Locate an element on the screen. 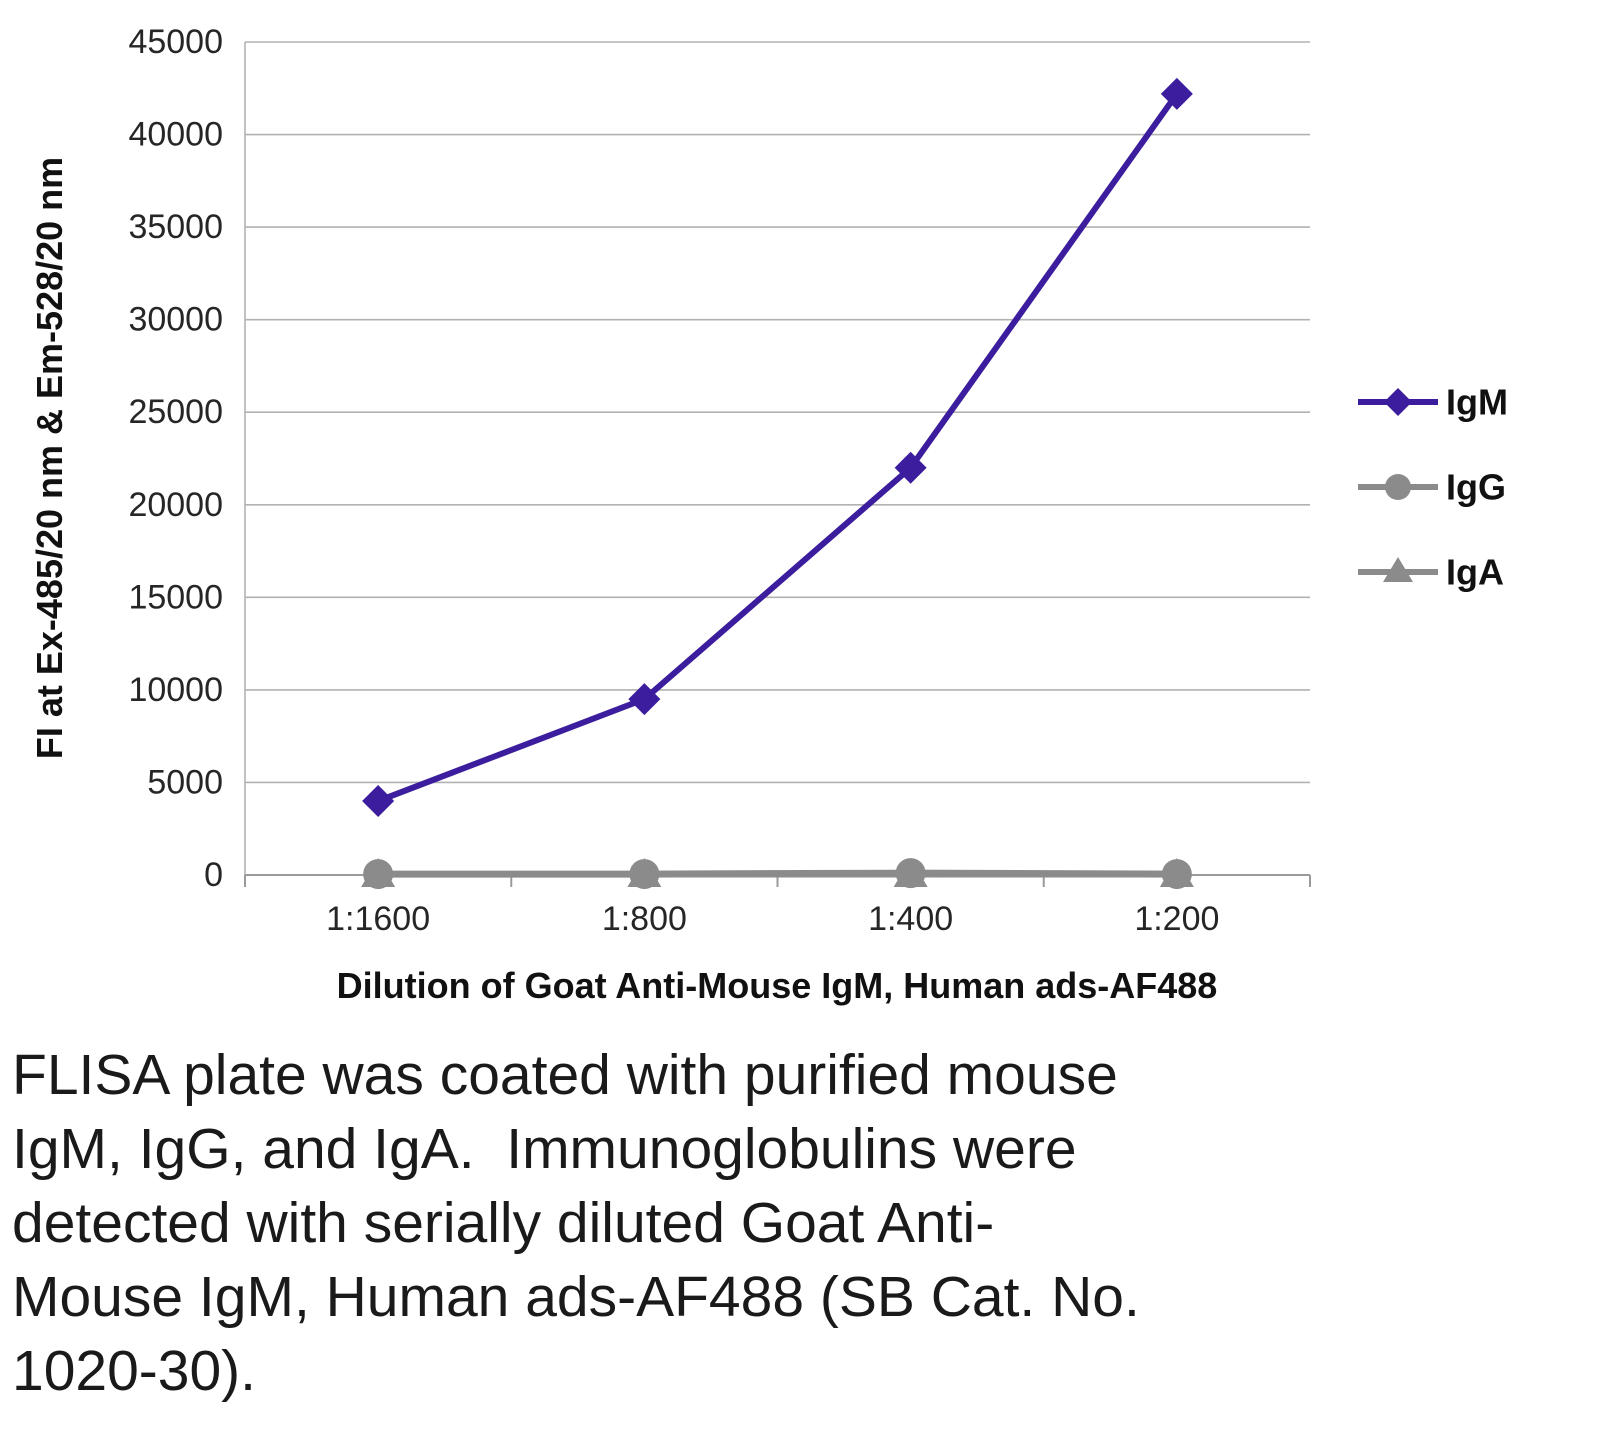 This screenshot has height=1449, width=1617. y-tick-label: 5000 is located at coordinates (185, 782).